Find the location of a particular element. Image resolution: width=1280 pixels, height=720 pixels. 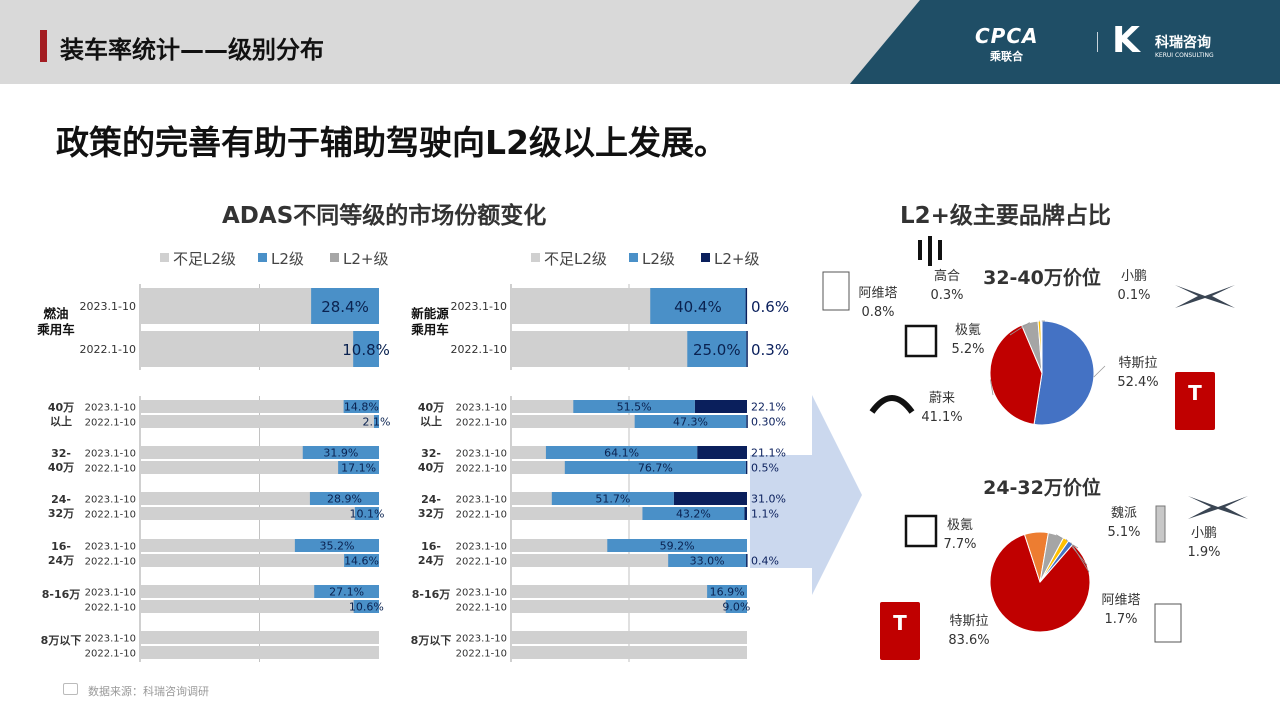

zeekr-logo-icon is located at coordinates (921, 341).